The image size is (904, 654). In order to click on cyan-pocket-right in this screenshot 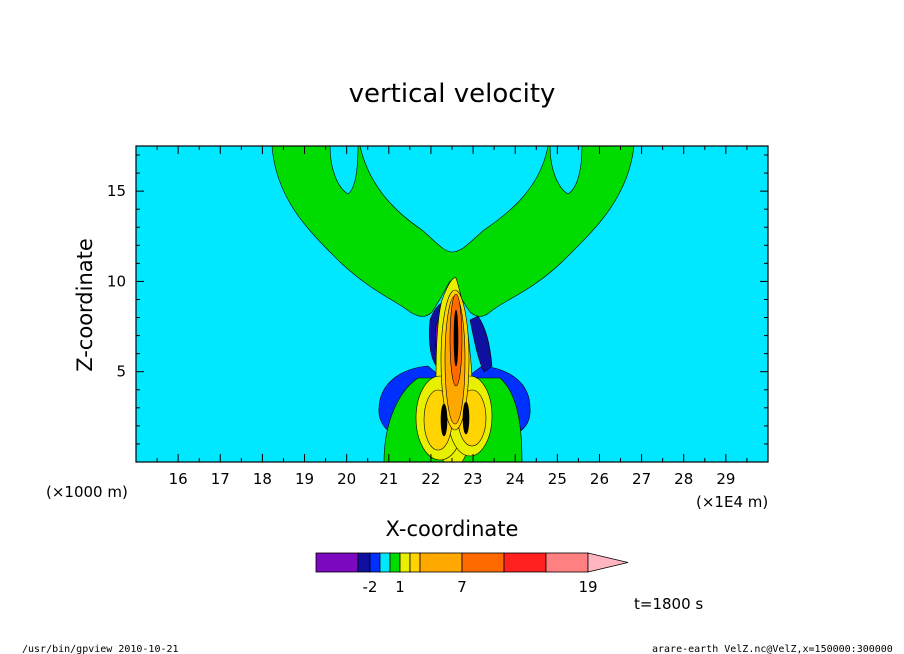, I will do `click(566, 170)`.